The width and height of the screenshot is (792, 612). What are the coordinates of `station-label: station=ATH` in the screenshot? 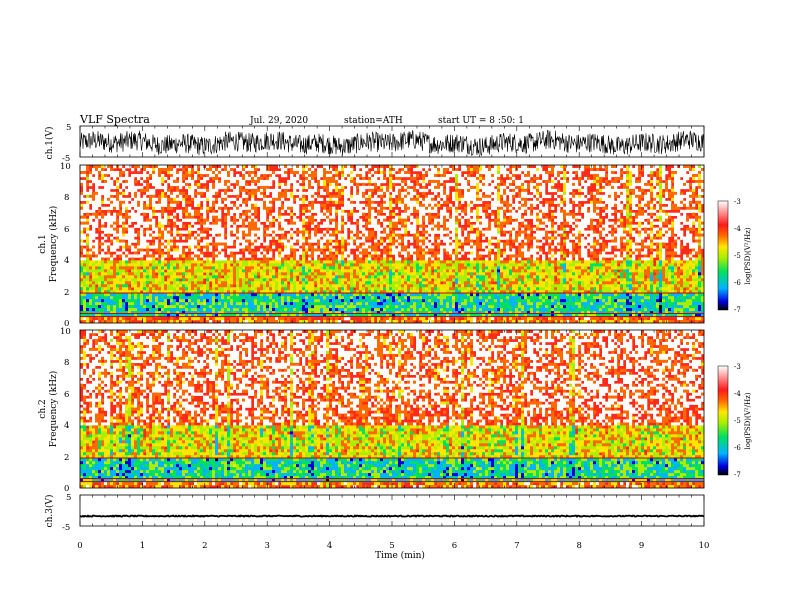 It's located at (373, 121).